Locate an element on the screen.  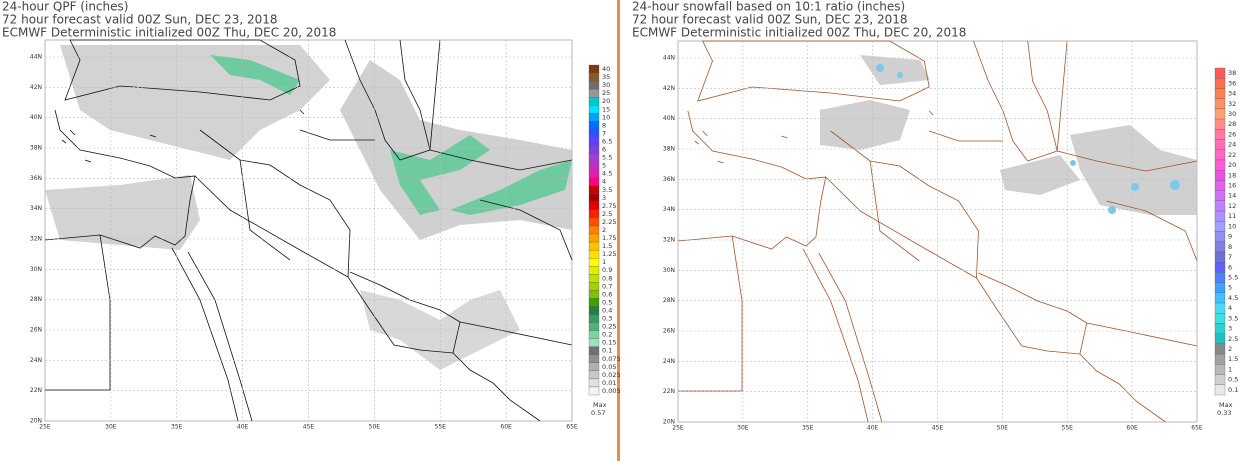
colorbar-label: 9 is located at coordinates (1230, 237).